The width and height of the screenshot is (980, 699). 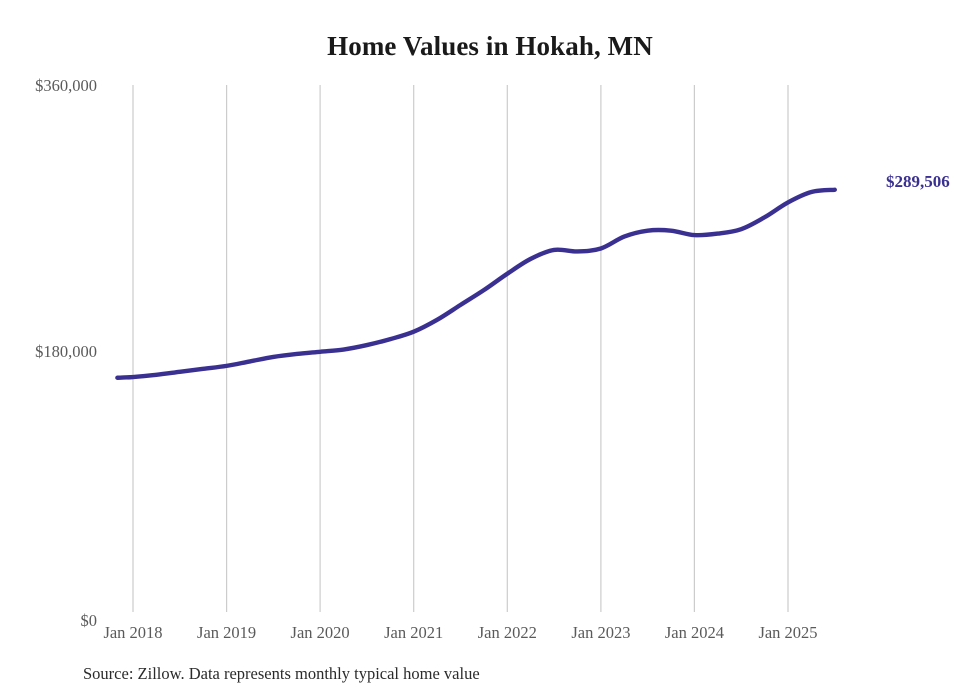 I want to click on end-value-label: $289,506, so click(x=918, y=181).